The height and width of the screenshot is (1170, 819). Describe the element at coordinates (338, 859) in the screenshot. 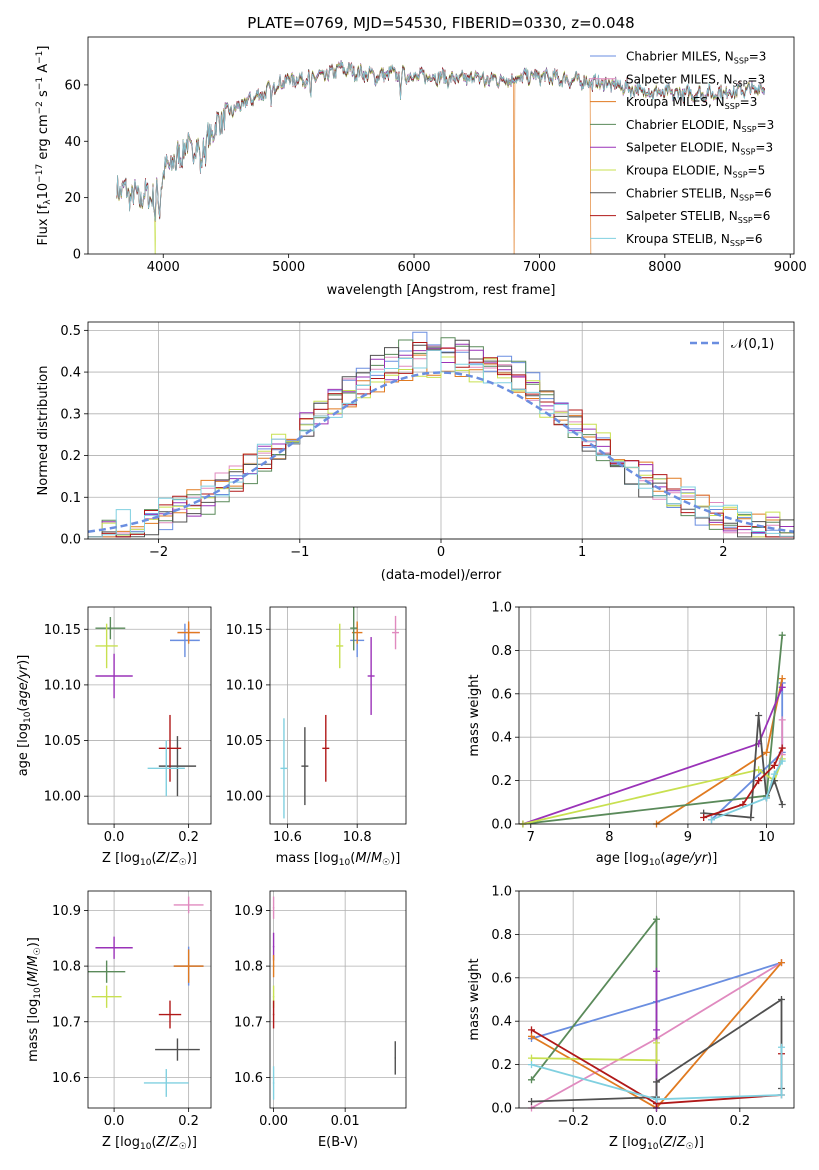

I see `x-axis-label: mass [log10(M/M☉)]` at that location.